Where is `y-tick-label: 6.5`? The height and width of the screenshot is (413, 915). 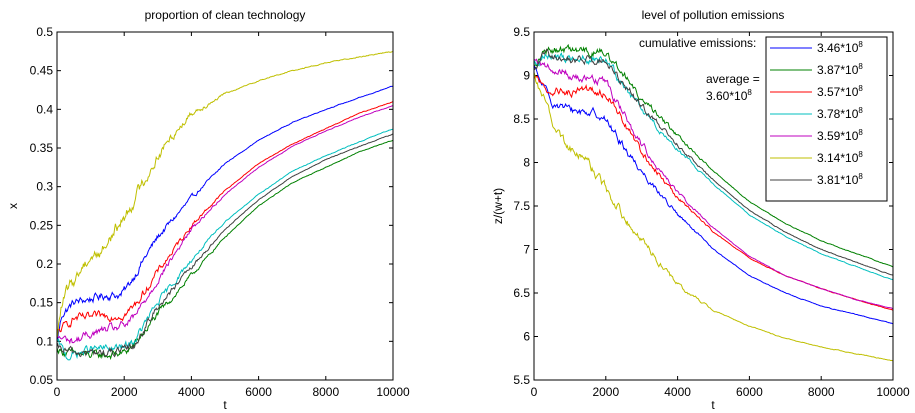
y-tick-label: 6.5 is located at coordinates (521, 293).